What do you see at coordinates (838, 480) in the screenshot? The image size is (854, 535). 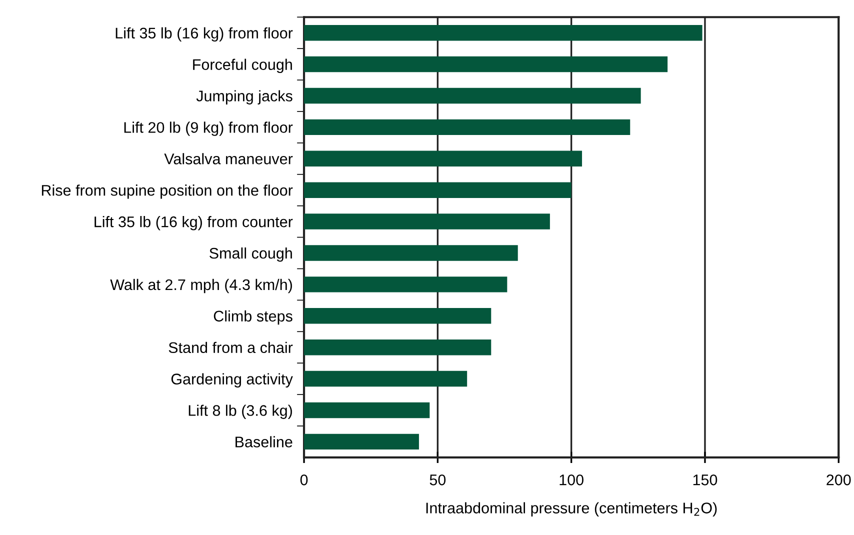 I see `x-tick-label: 200` at bounding box center [838, 480].